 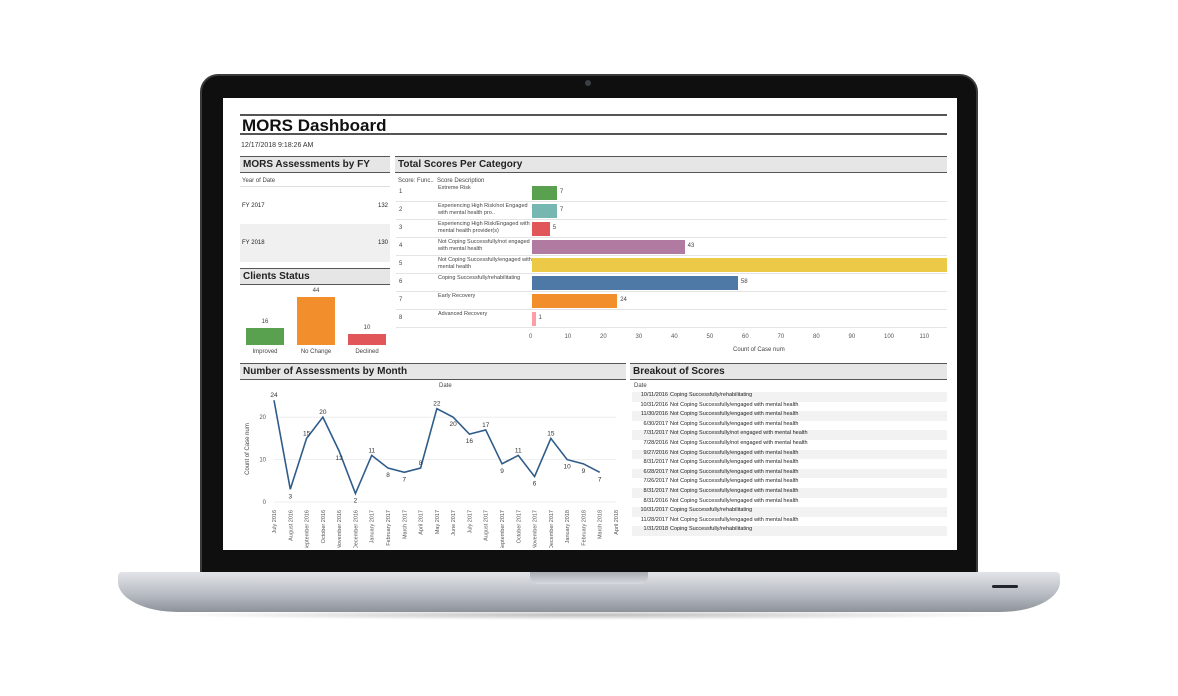 What do you see at coordinates (290, 496) in the screenshot?
I see `month-data-label: 3` at bounding box center [290, 496].